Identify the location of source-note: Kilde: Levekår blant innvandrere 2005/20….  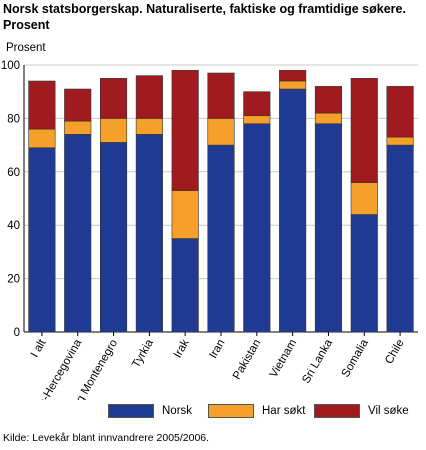
(106, 438).